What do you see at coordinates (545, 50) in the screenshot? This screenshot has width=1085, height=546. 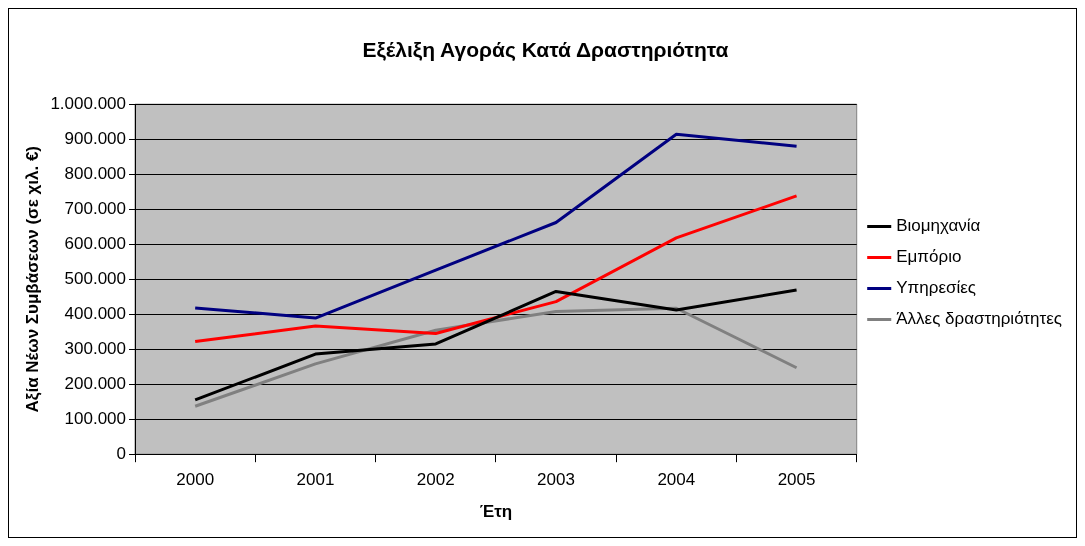 I see `chart-title: Εξέλιξη Αγοράς Κατά Δραστηριότητα` at bounding box center [545, 50].